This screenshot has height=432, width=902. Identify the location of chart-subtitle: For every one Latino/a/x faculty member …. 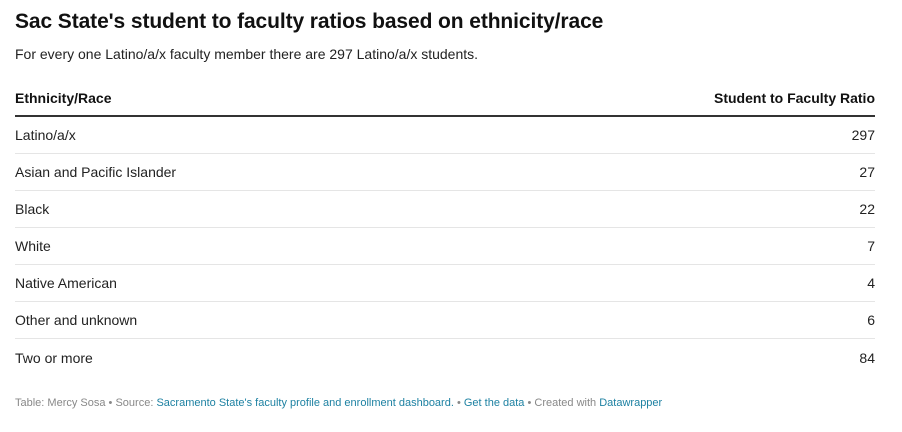
(247, 54).